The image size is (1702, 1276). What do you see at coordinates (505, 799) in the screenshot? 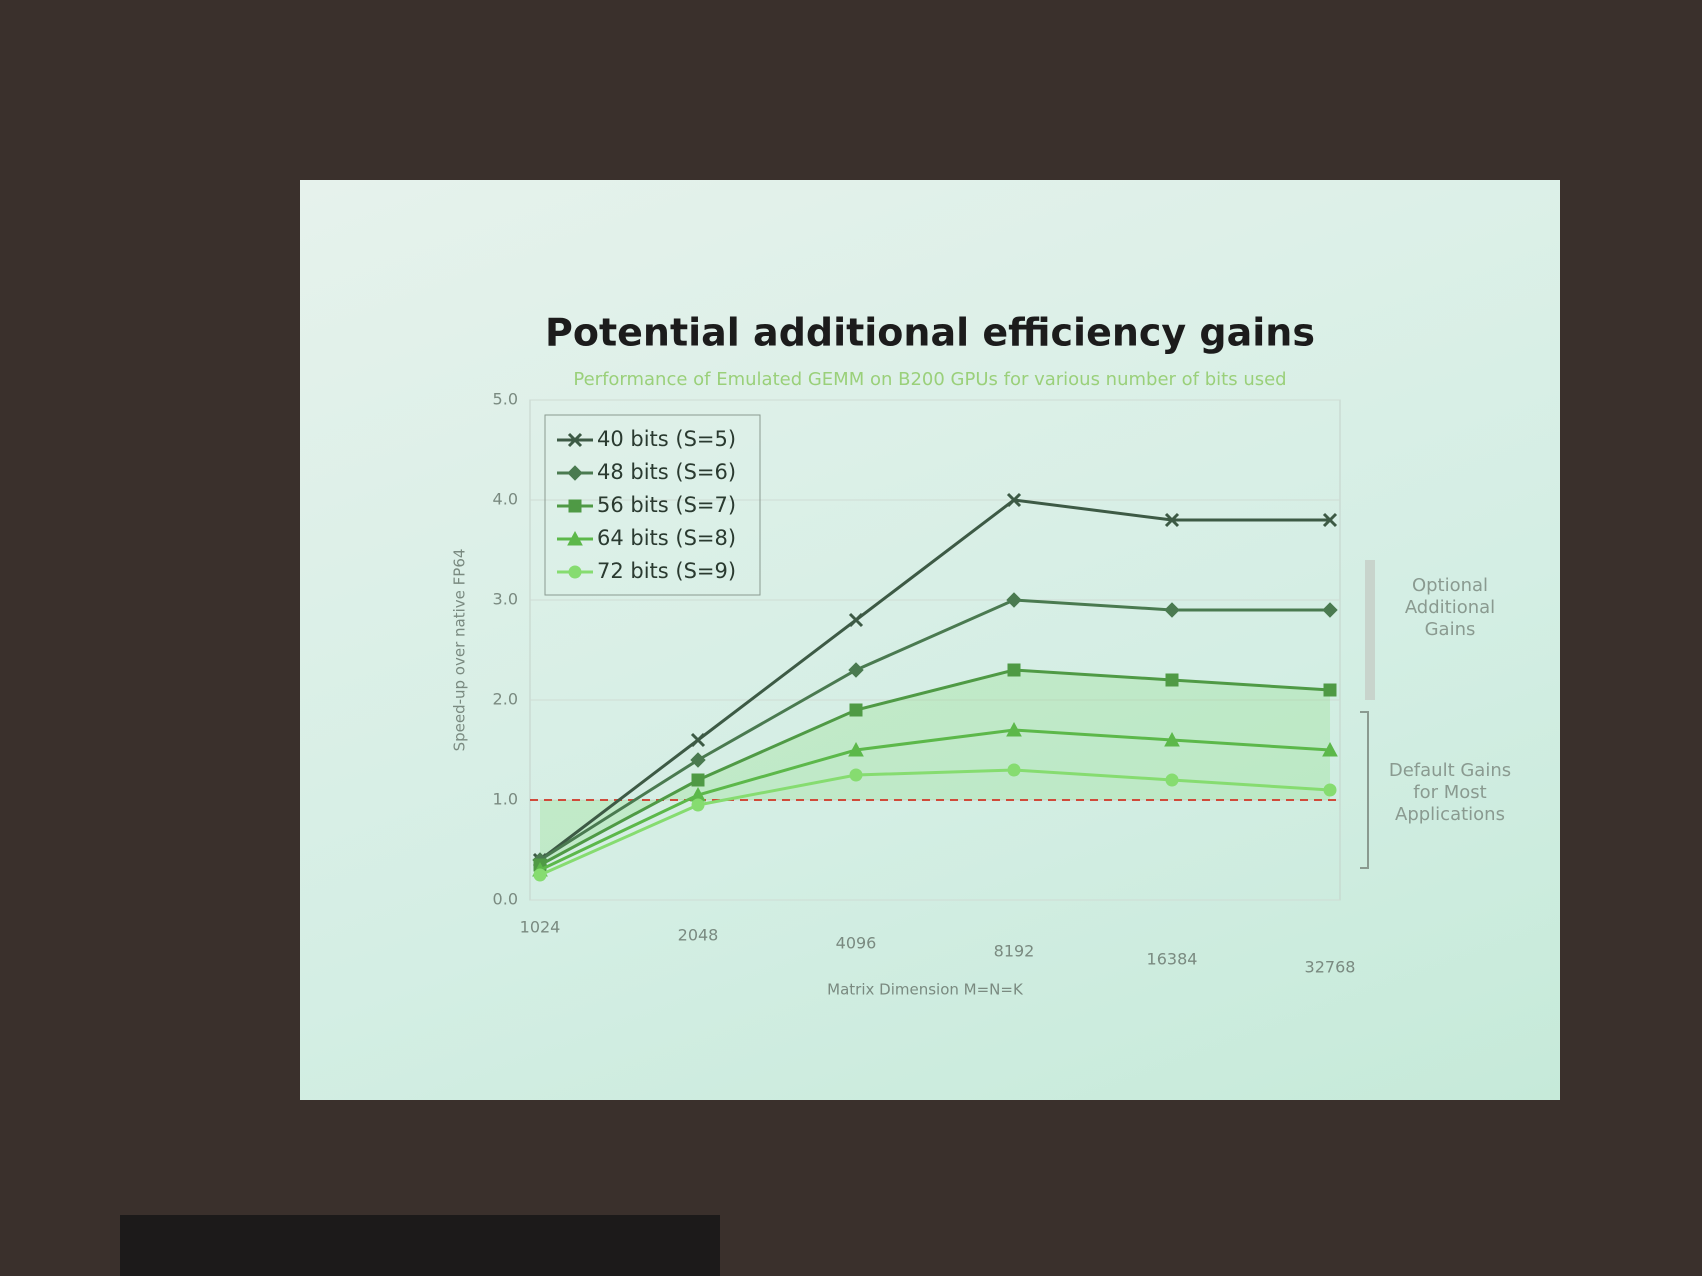
I see `y-tick-label: 1.0` at bounding box center [505, 799].